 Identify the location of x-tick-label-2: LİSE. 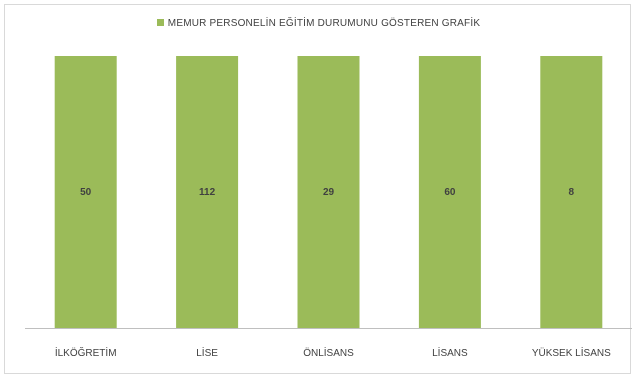
(207, 352).